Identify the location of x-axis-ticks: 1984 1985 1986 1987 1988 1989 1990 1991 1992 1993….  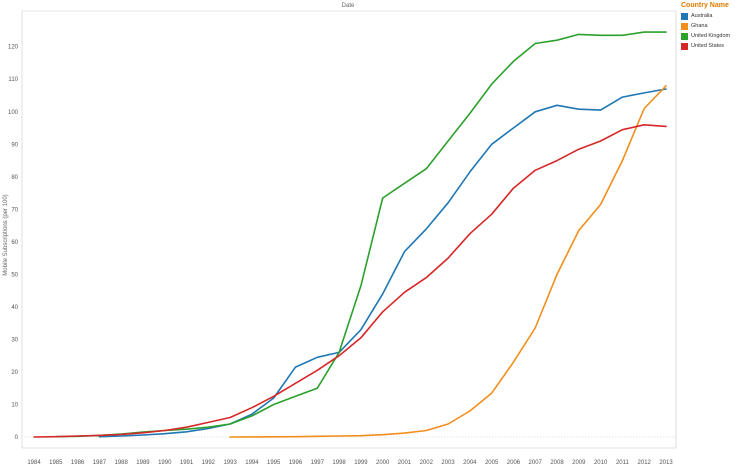
(350, 463).